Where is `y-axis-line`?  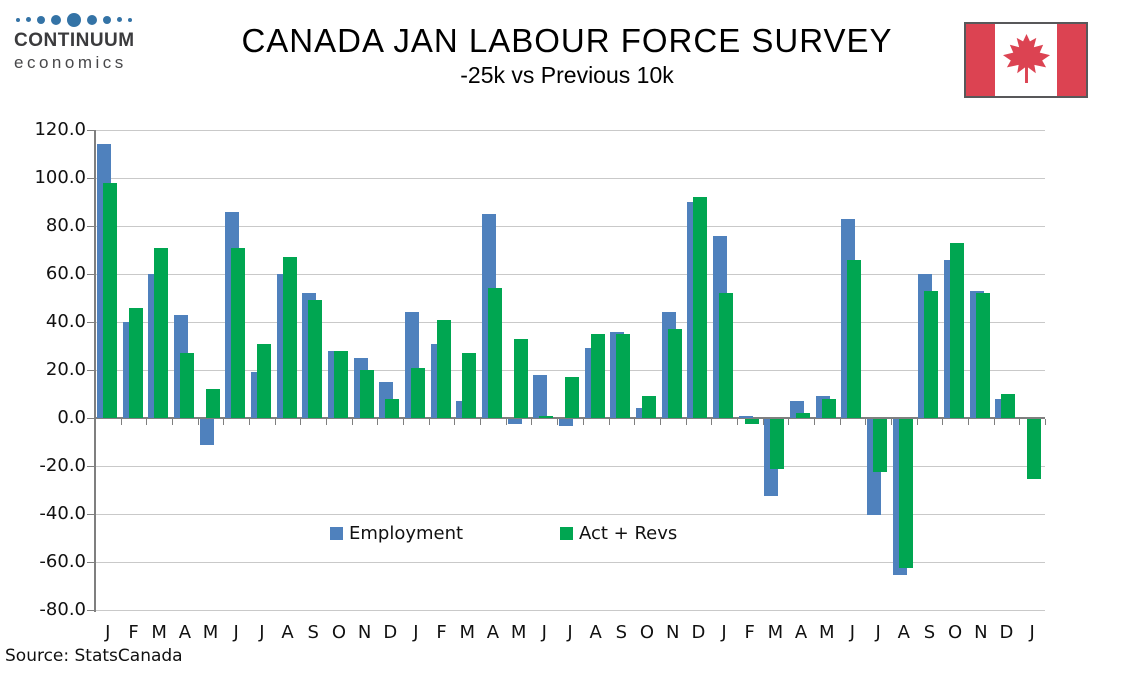 y-axis-line is located at coordinates (95, 371).